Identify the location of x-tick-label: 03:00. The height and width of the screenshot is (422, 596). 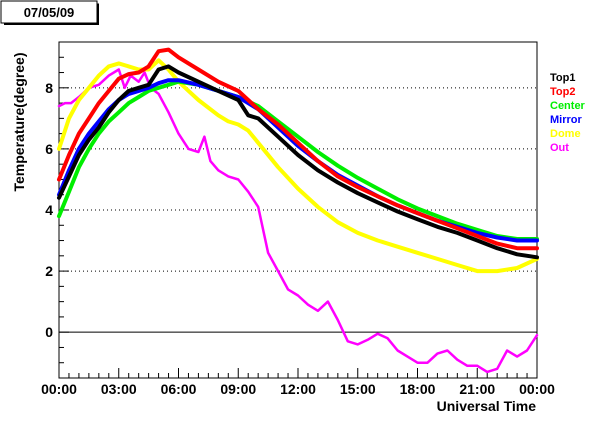
(119, 389).